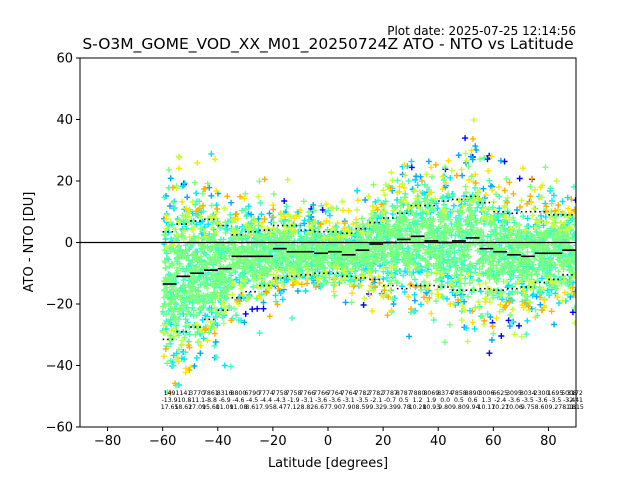 The width and height of the screenshot is (640, 480). What do you see at coordinates (481, 31) in the screenshot?
I see `plot-date: Plot date: 2025-07-25 12:14:56` at bounding box center [481, 31].